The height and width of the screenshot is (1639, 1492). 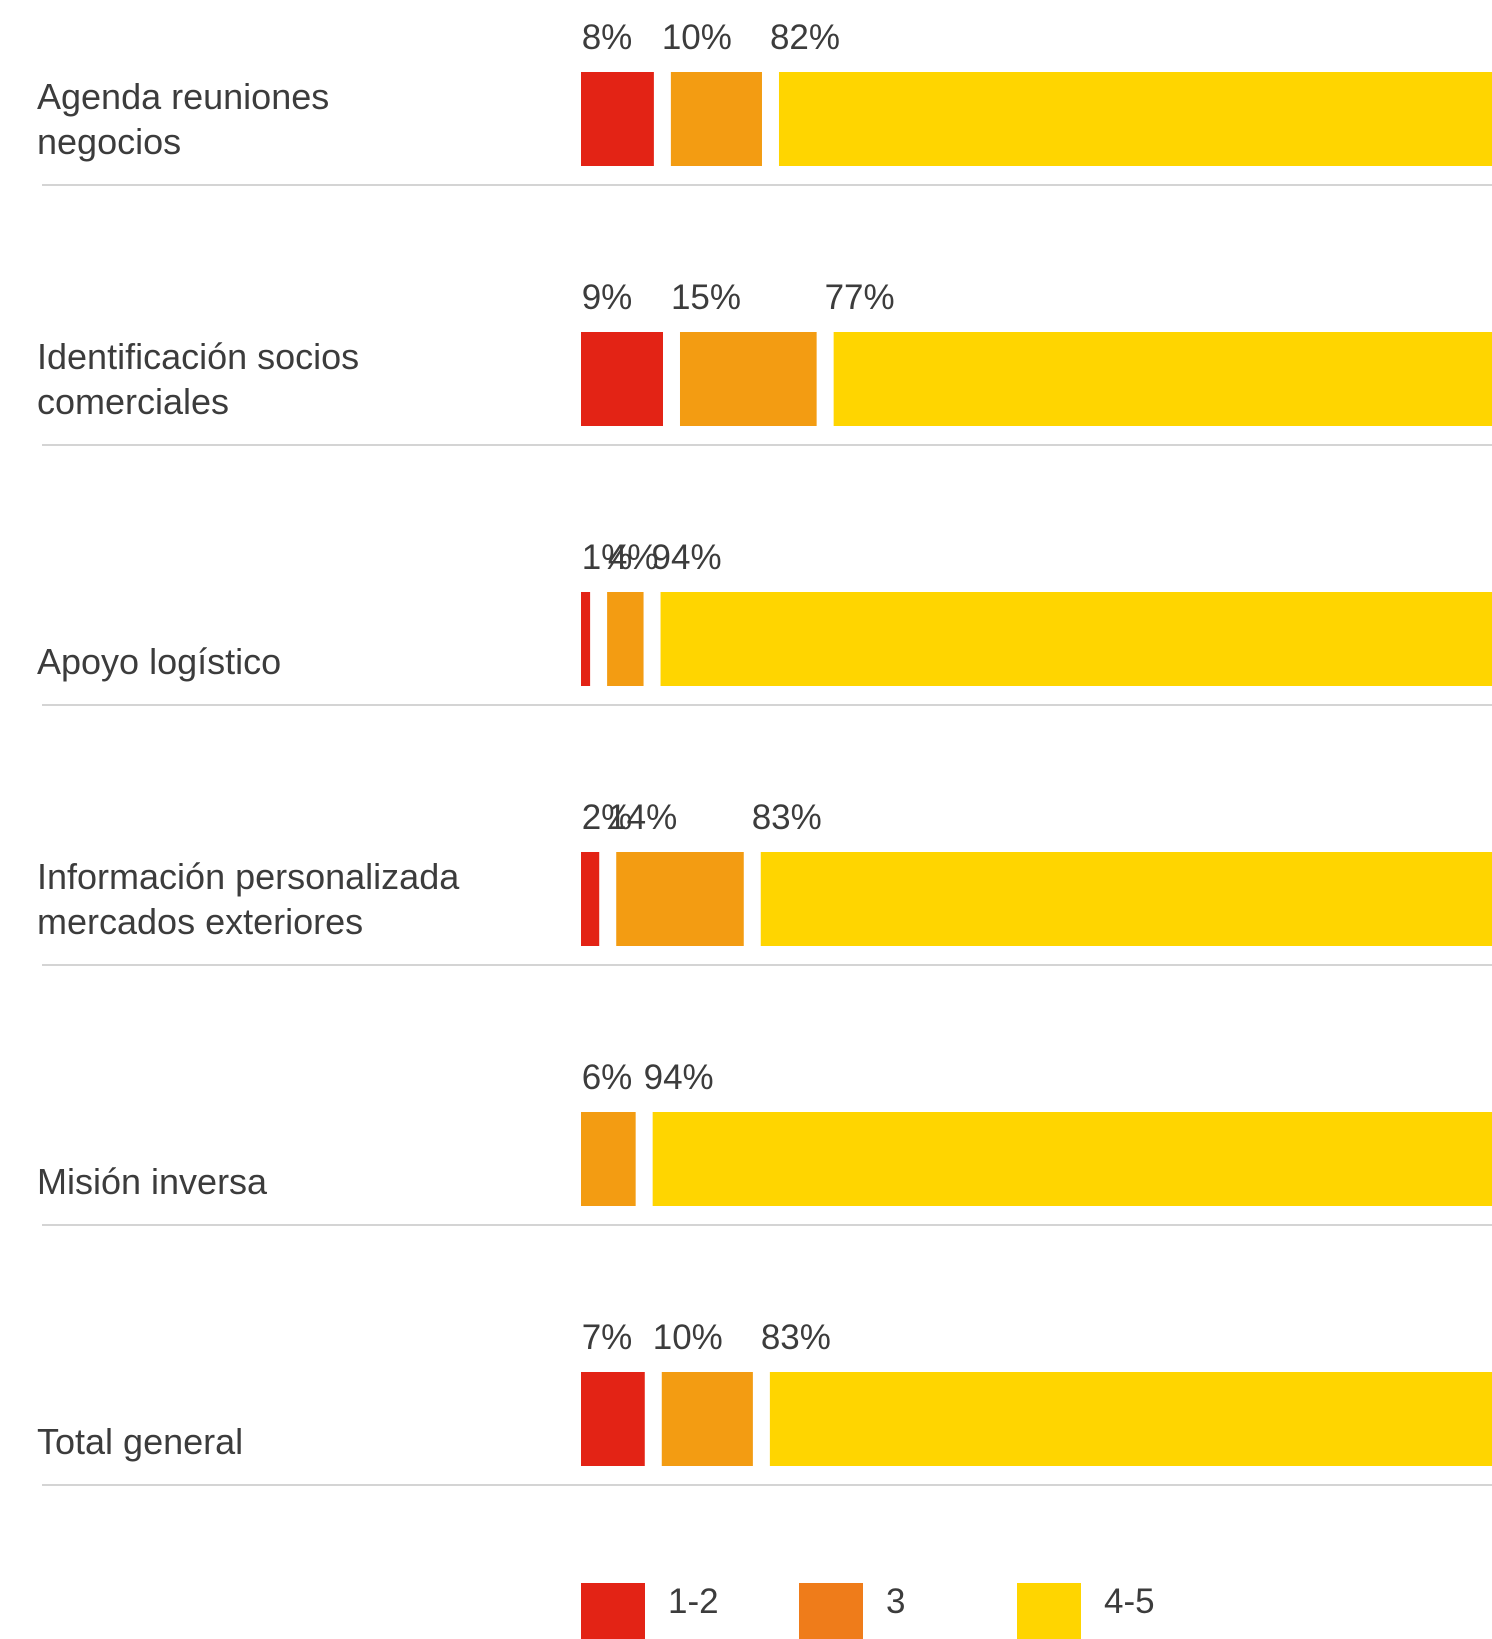 What do you see at coordinates (183, 119) in the screenshot?
I see `category-label: Agenda reuniones negocios` at bounding box center [183, 119].